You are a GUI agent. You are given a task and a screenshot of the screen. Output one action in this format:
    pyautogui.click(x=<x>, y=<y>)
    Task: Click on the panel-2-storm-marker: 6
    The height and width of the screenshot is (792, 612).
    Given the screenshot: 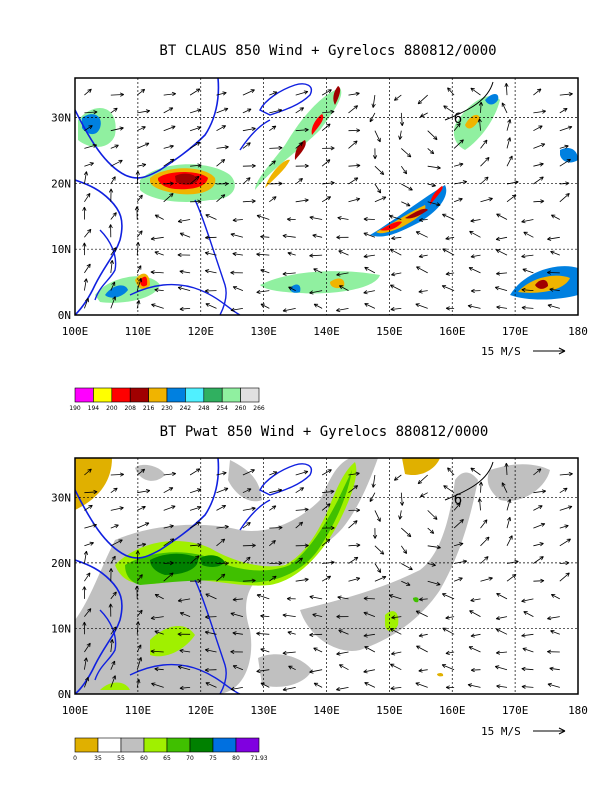 What is the action you would take?
    pyautogui.click(x=458, y=500)
    